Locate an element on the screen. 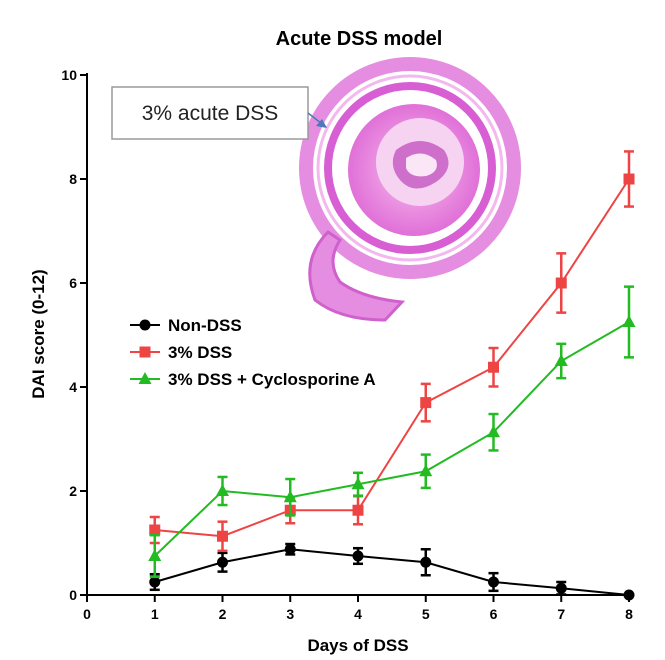  x-tick-label: 7 is located at coordinates (561, 614).